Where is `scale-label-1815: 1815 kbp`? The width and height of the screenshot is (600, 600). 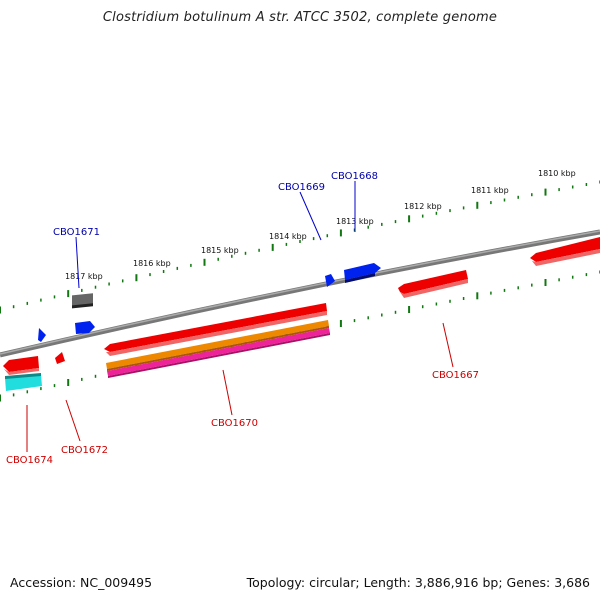 scale-label-1815: 1815 kbp is located at coordinates (220, 250).